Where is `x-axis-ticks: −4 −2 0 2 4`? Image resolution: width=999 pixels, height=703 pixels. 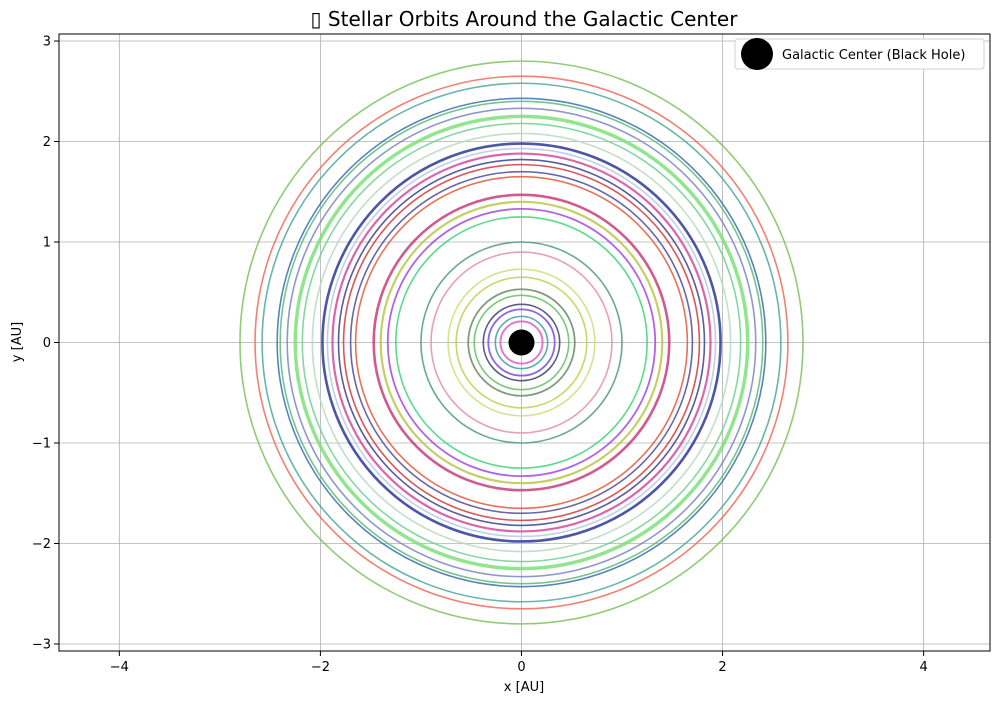 x-axis-ticks: −4 −2 0 2 4 is located at coordinates (519, 663).